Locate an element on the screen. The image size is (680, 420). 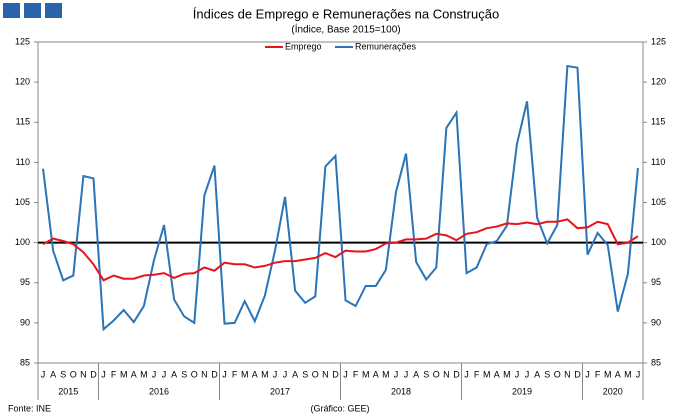
y-tick-label: 100 is located at coordinates (22, 242).